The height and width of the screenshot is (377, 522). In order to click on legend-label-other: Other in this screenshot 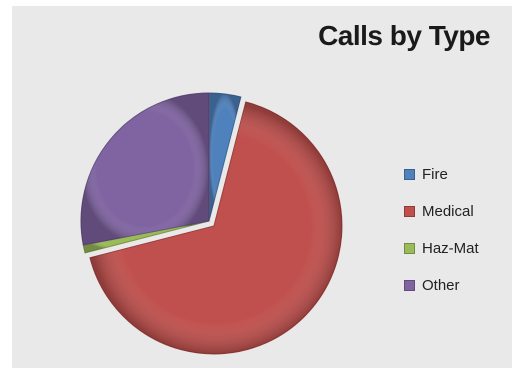, I will do `click(441, 285)`.